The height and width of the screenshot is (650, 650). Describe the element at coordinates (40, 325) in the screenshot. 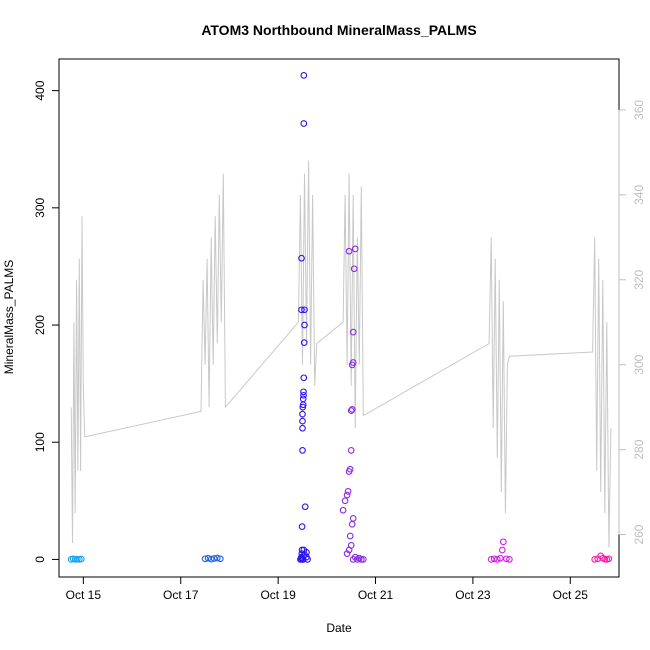

I see `y-tick-label: 200` at that location.